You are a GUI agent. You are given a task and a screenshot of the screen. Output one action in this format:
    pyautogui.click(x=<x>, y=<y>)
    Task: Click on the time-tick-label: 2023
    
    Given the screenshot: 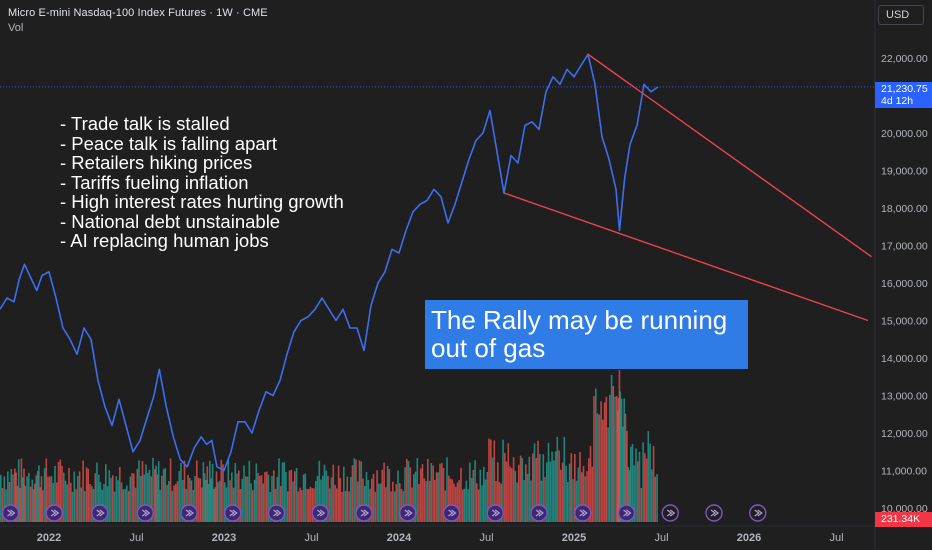 What is the action you would take?
    pyautogui.click(x=224, y=538)
    